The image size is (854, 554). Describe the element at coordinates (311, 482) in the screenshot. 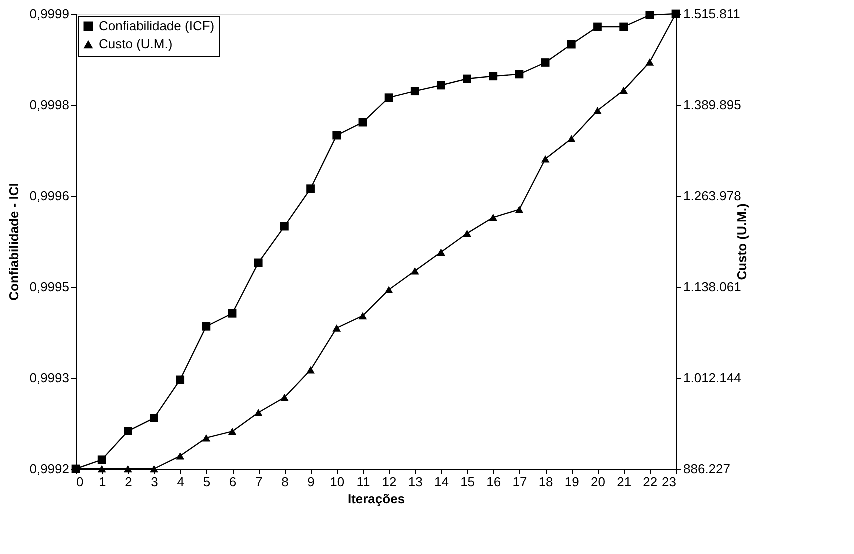

I see `x-tick-label: 9` at that location.